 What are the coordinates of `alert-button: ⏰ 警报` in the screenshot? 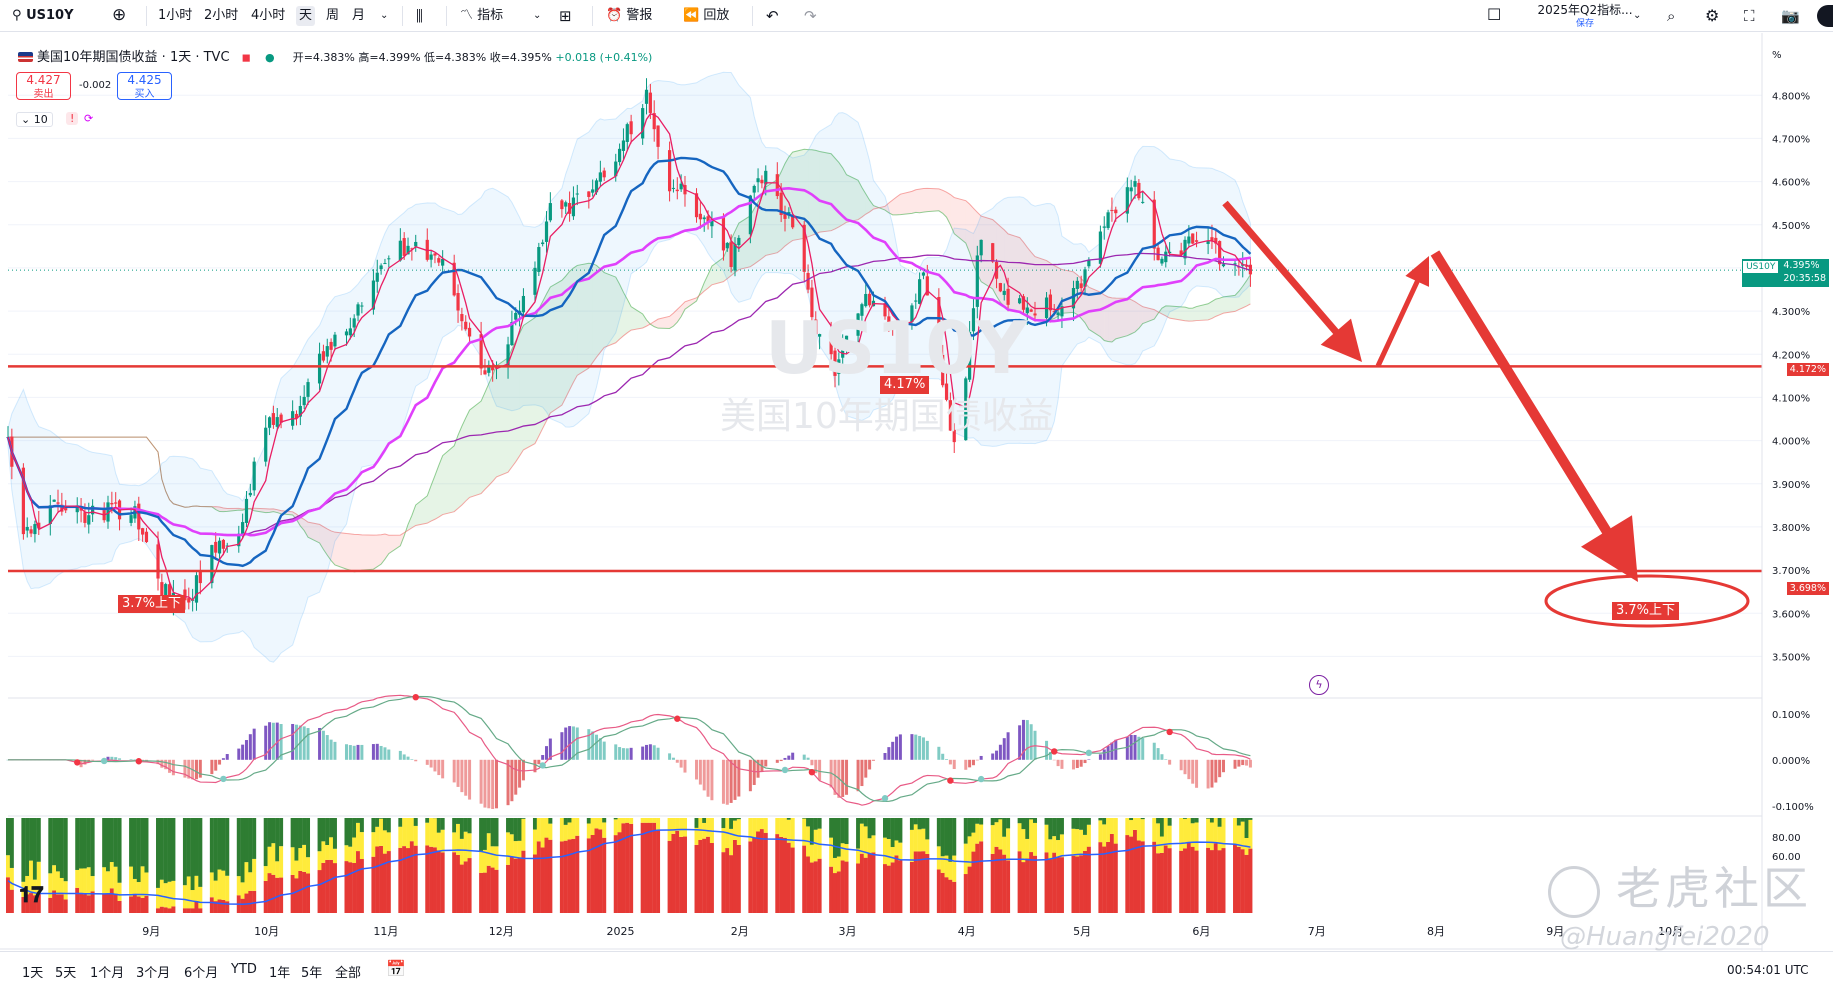 It's located at (629, 16).